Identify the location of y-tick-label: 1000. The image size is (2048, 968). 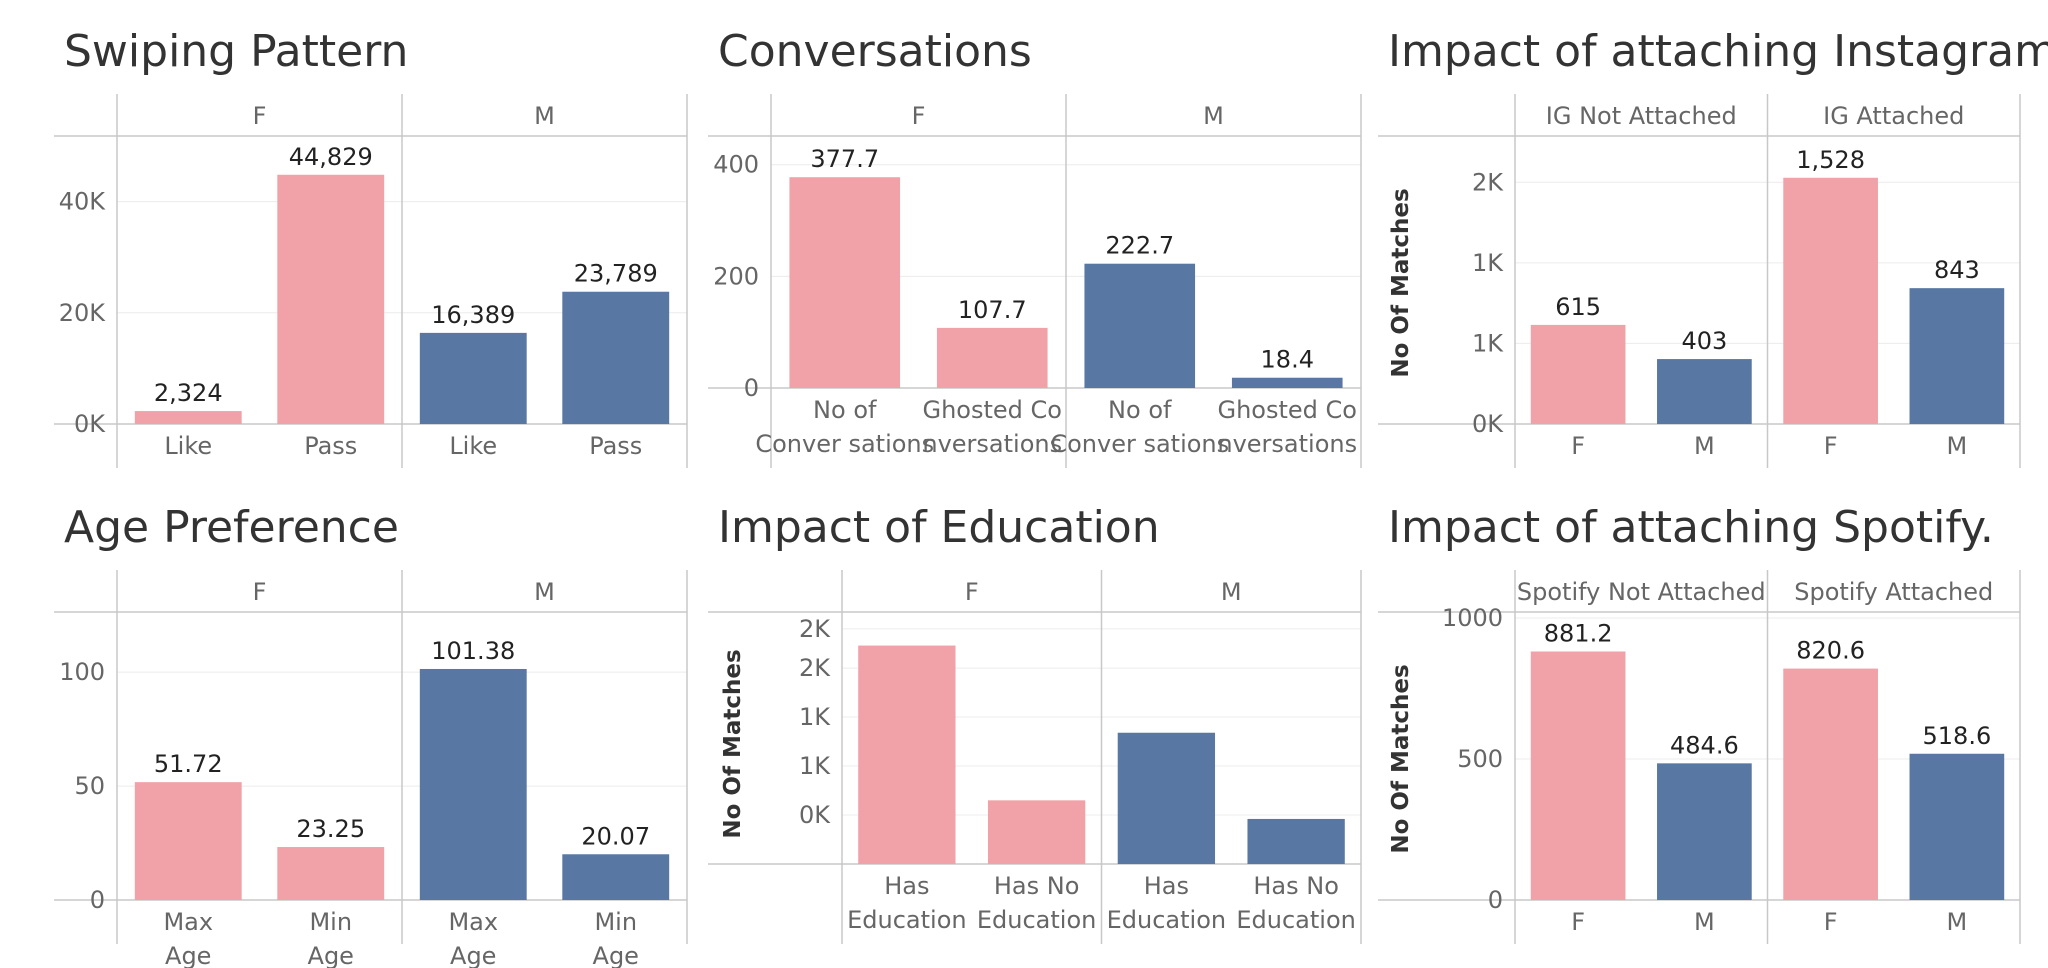
(1472, 618).